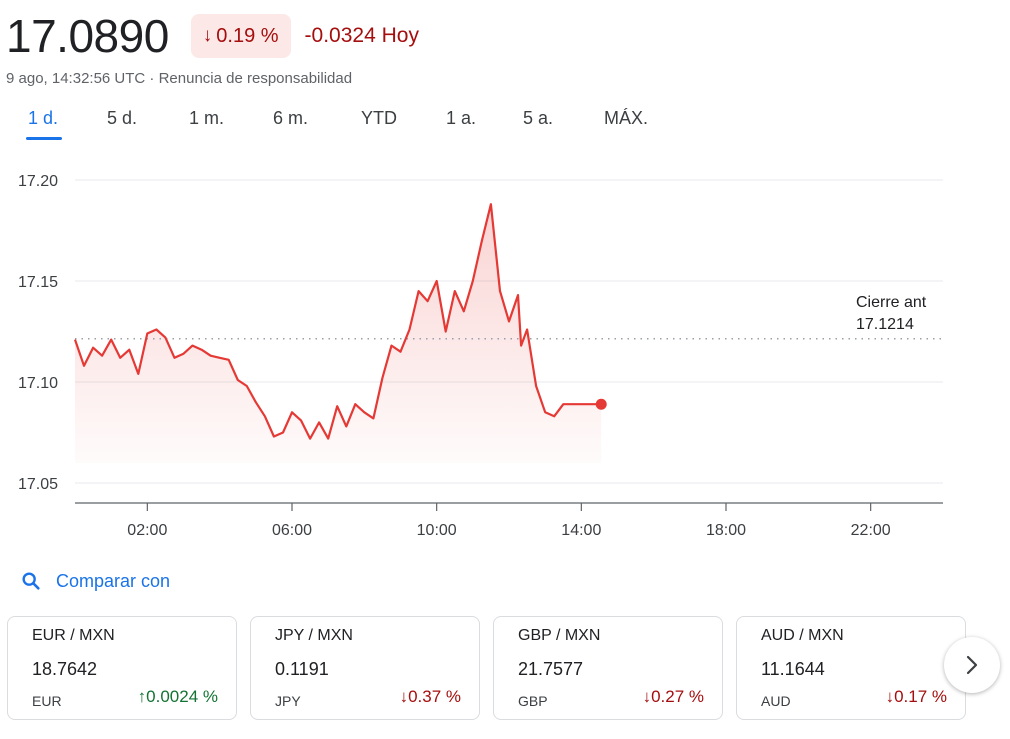  I want to click on absolute-change: -0.0324 Hoy, so click(361, 35).